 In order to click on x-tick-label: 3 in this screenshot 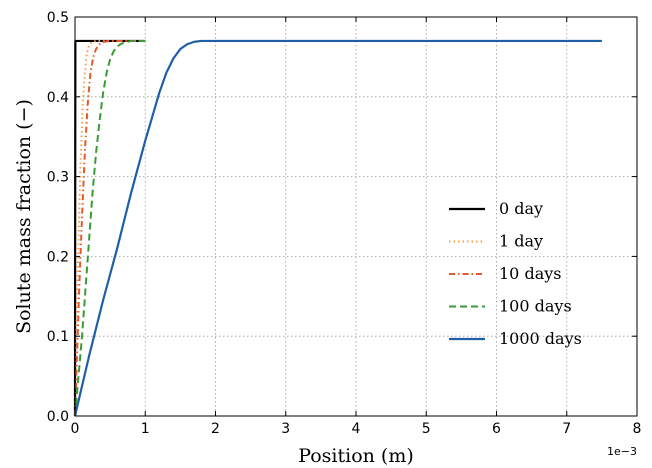, I will do `click(285, 429)`.